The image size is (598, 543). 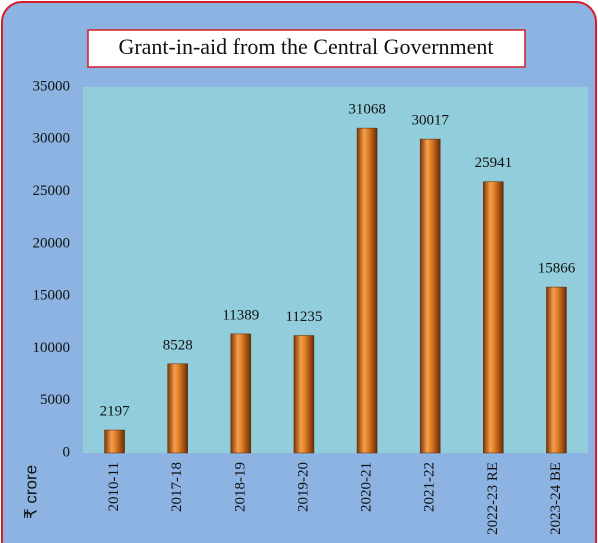 I want to click on data-label: 11389, so click(x=240, y=315).